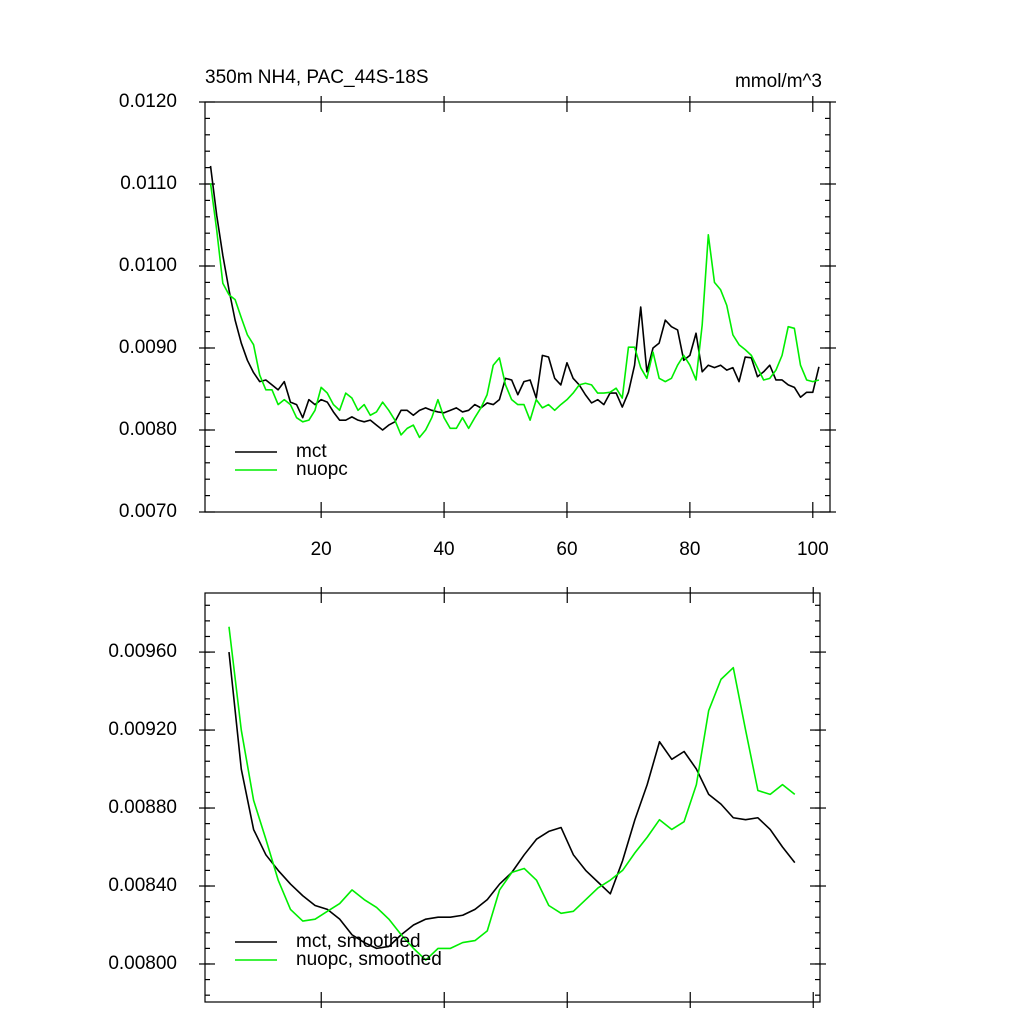 The image size is (1024, 1024). Describe the element at coordinates (311, 451) in the screenshot. I see `legend-label: mct` at that location.